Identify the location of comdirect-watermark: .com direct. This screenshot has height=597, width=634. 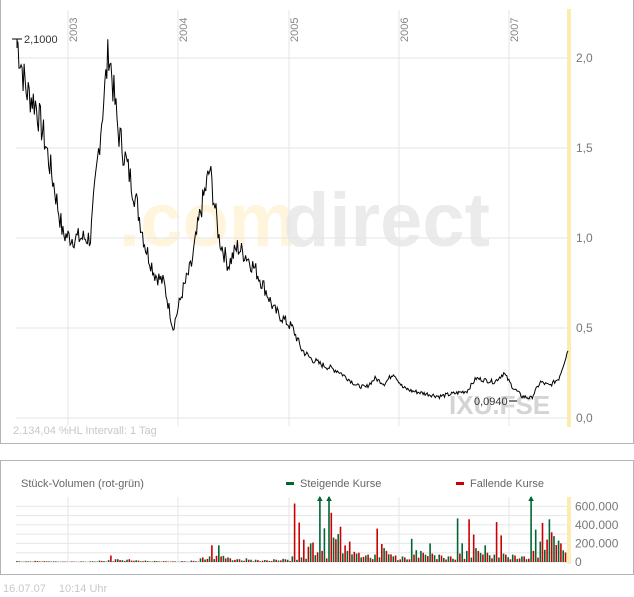
(304, 220).